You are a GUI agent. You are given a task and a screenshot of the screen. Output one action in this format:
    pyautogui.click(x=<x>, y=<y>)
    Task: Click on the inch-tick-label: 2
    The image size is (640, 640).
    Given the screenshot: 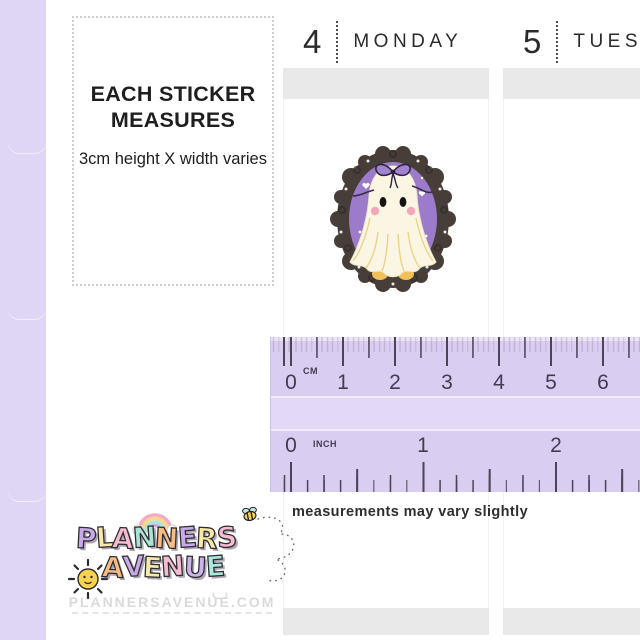 What is the action you would take?
    pyautogui.click(x=556, y=445)
    